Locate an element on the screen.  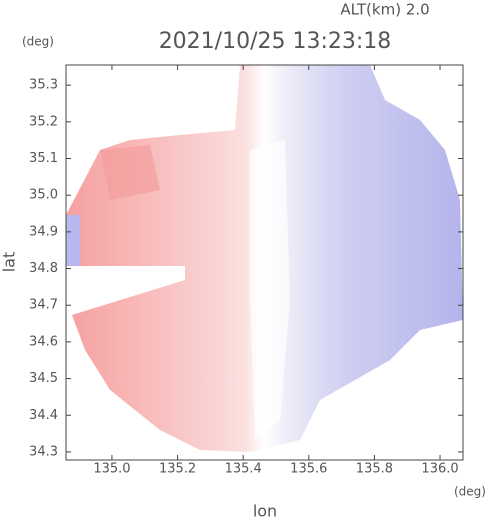
y-tick-label: 34.4 is located at coordinates (43, 415).